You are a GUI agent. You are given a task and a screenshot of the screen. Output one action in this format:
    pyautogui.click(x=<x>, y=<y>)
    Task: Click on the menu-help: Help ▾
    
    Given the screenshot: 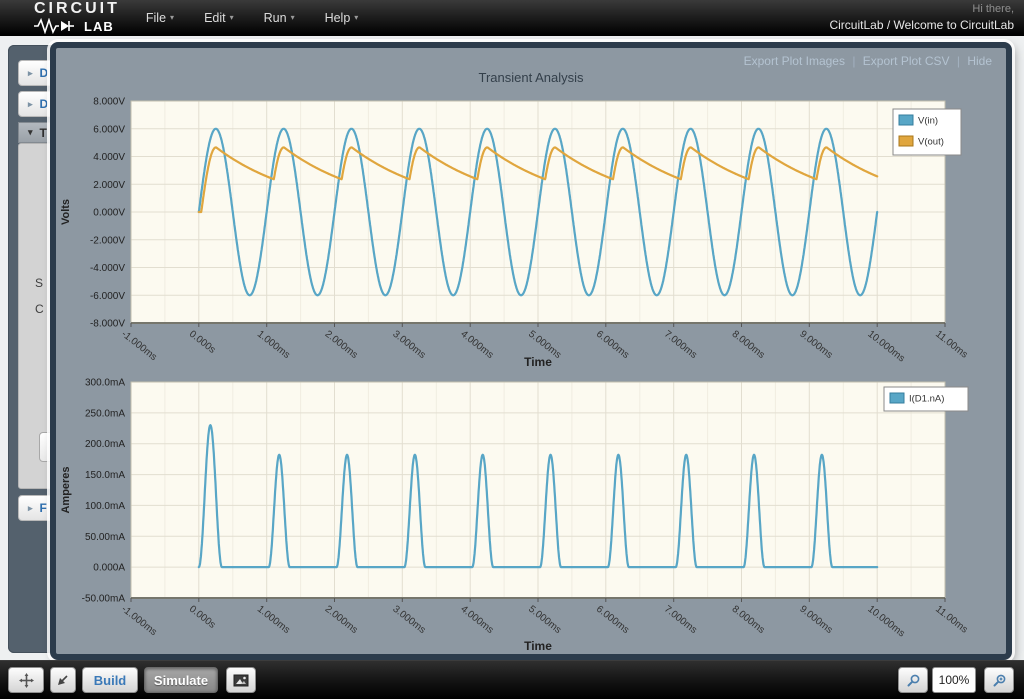 What is the action you would take?
    pyautogui.click(x=341, y=17)
    